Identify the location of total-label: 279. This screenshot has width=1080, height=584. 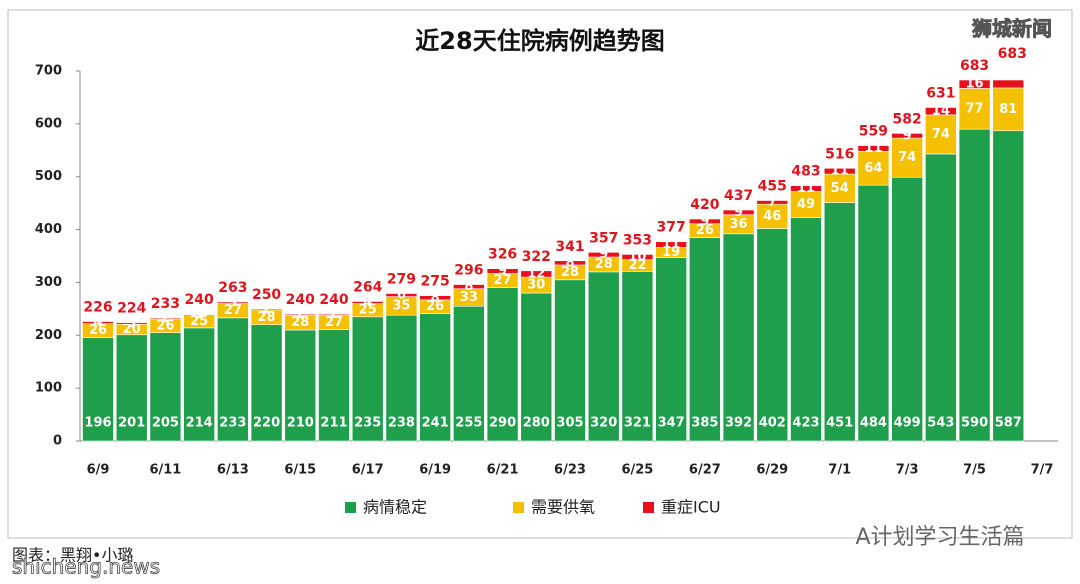
(401, 280).